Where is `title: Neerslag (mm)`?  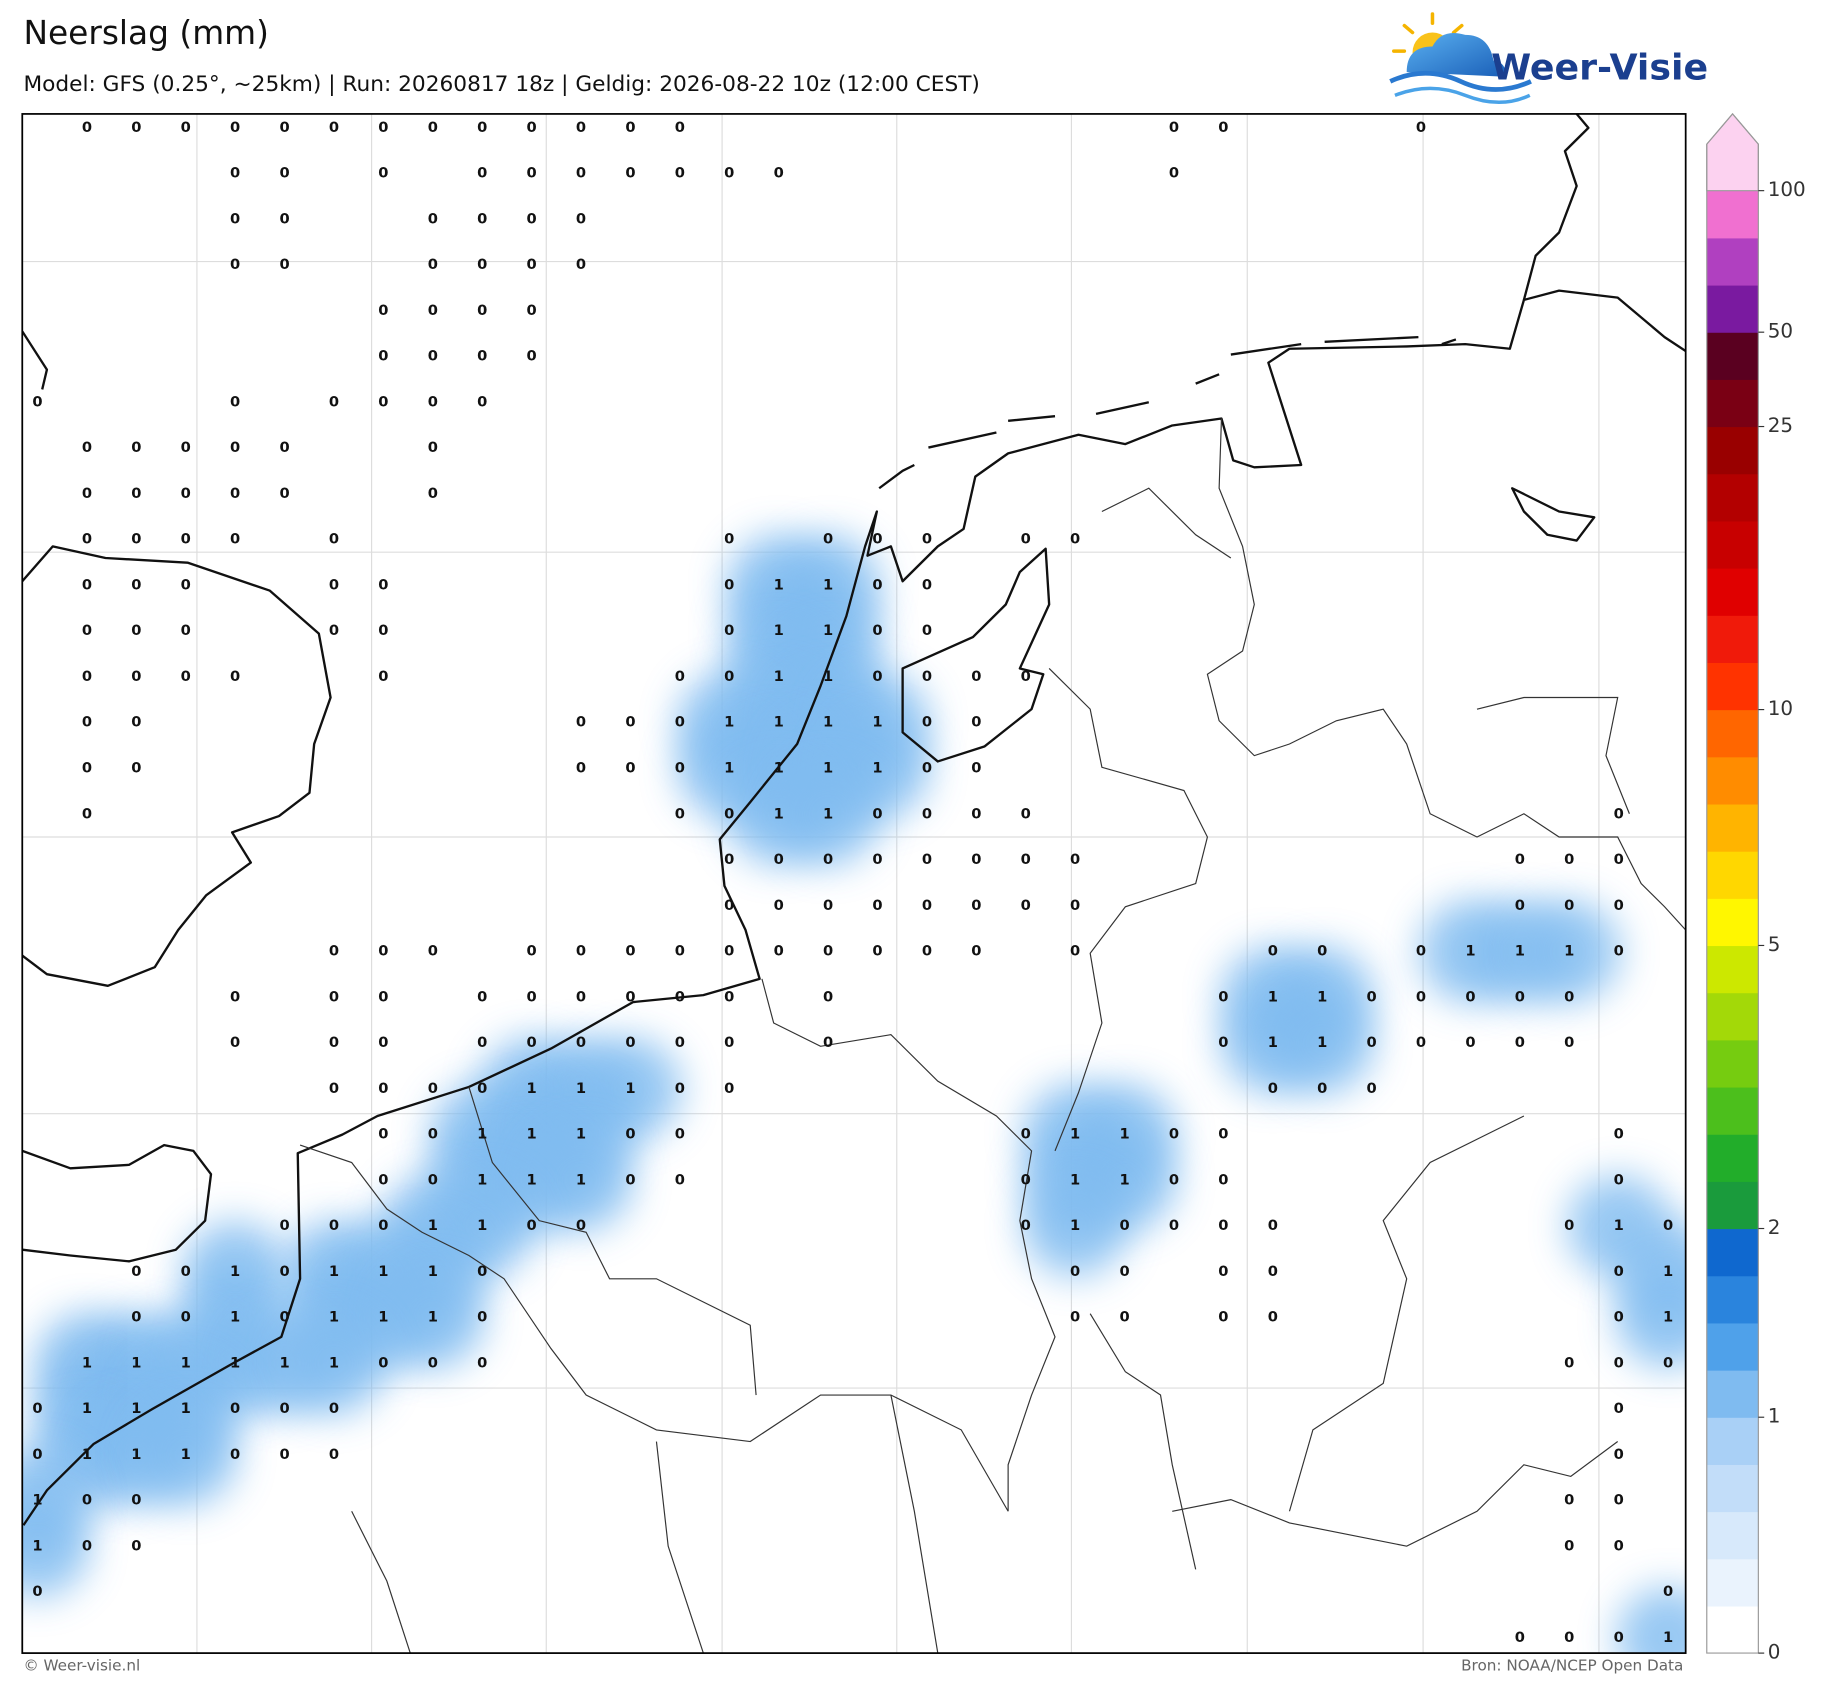 title: Neerslag (mm) is located at coordinates (145, 33).